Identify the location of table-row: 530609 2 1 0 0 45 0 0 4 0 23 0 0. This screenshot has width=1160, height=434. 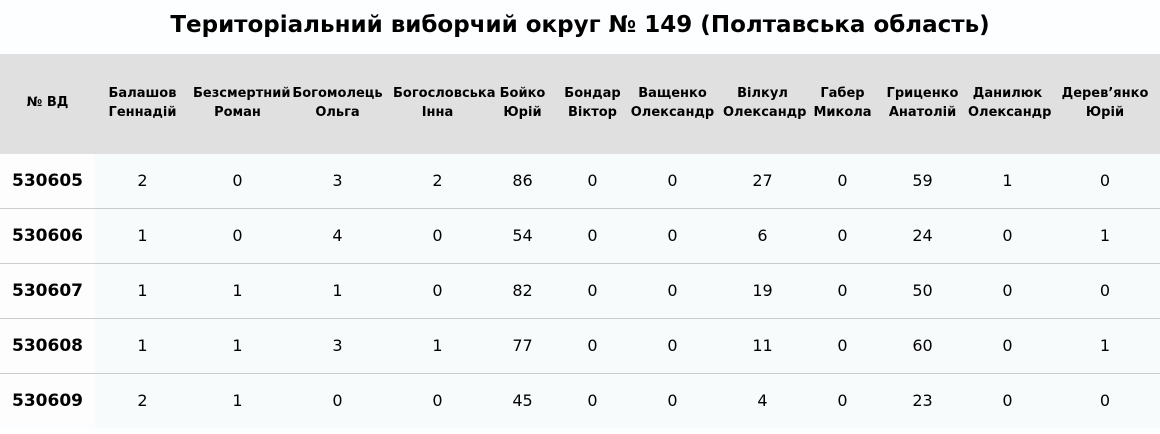
(580, 400).